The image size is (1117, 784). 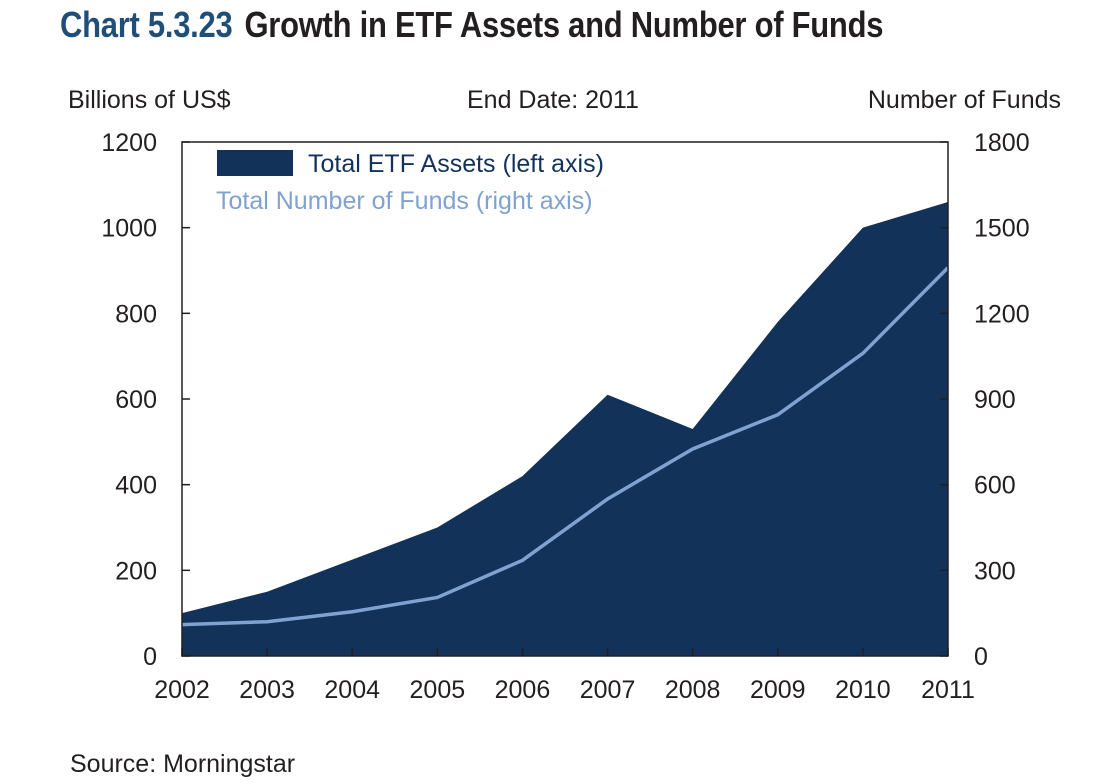 What do you see at coordinates (553, 100) in the screenshot?
I see `end-date-note: End Date: 2011` at bounding box center [553, 100].